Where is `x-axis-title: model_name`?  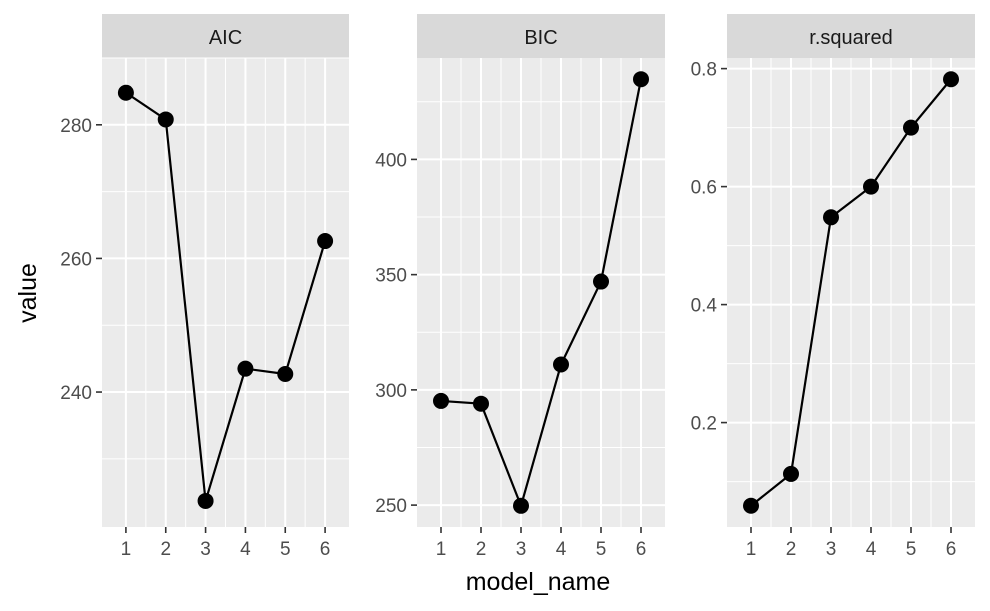
x-axis-title: model_name is located at coordinates (538, 582).